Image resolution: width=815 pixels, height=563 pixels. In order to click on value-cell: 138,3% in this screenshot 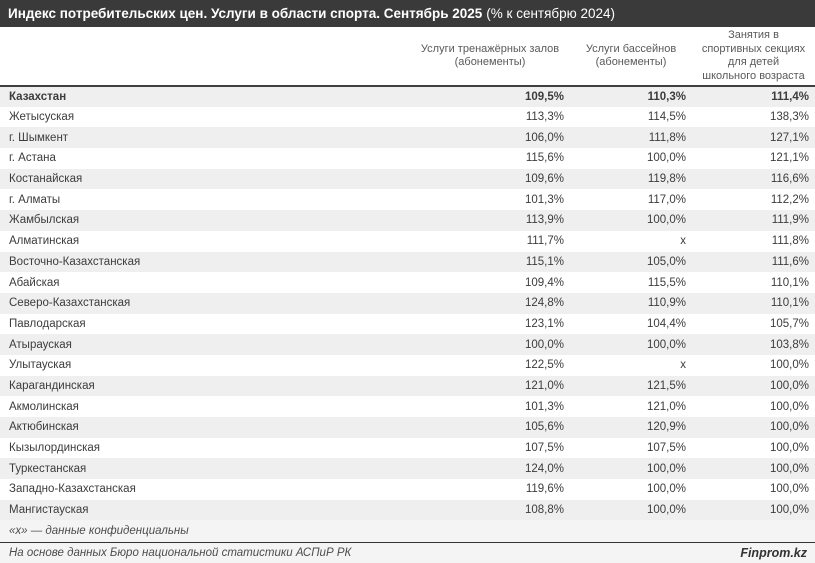, I will do `click(789, 117)`.